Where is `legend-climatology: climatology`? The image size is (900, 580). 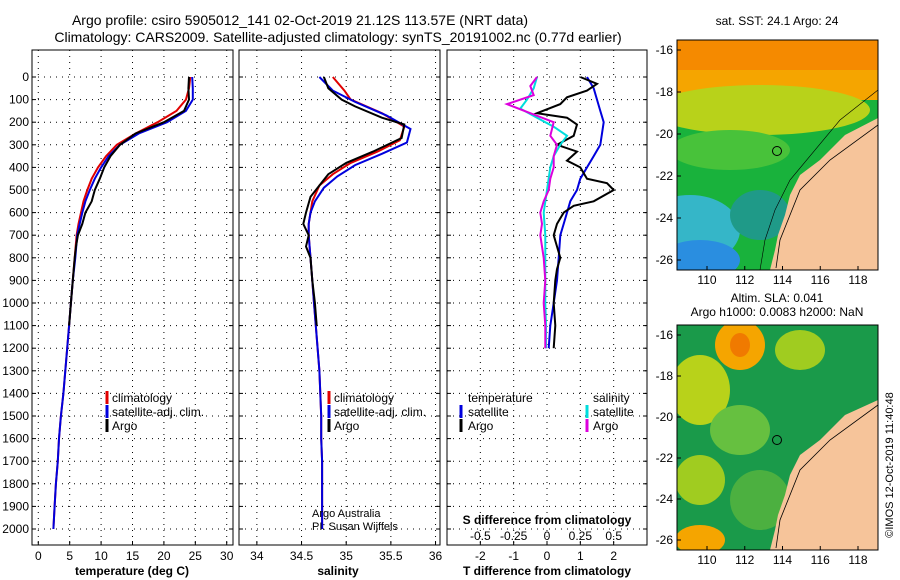 legend-climatology: climatology is located at coordinates (142, 398).